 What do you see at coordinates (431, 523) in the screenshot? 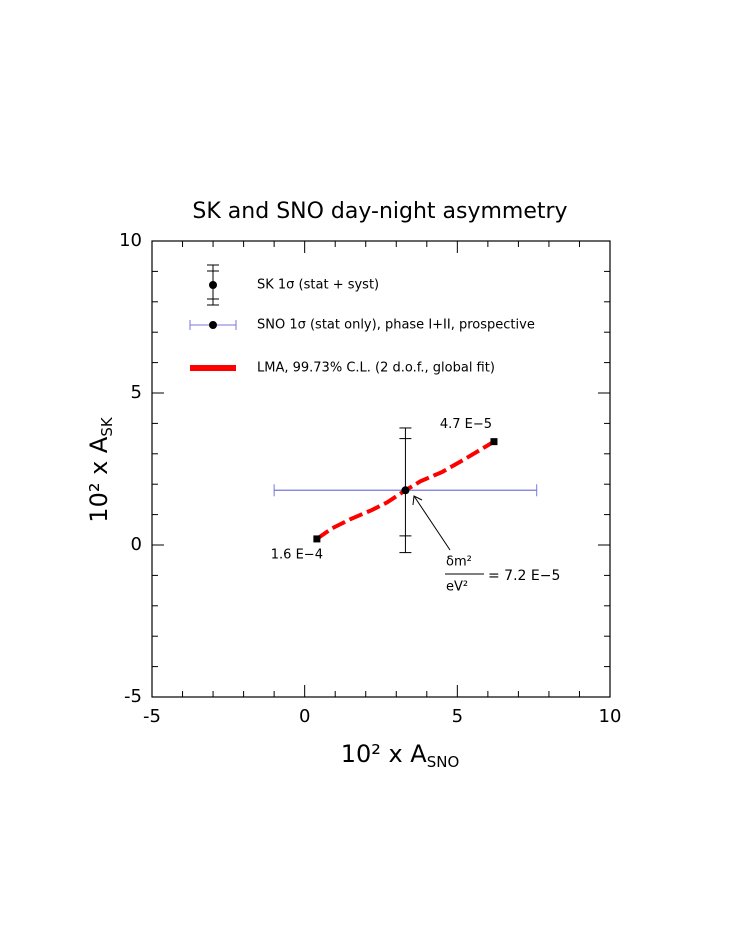
I see `annotation-arrow` at bounding box center [431, 523].